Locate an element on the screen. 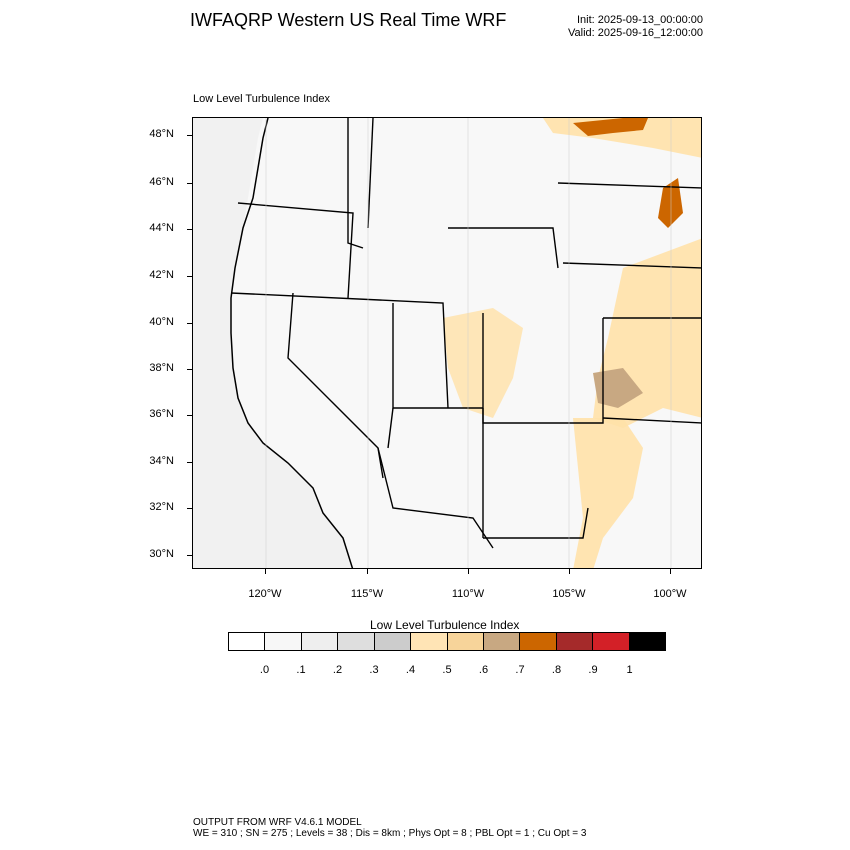 The image size is (850, 850). colorbar-label: .4 is located at coordinates (410, 670).